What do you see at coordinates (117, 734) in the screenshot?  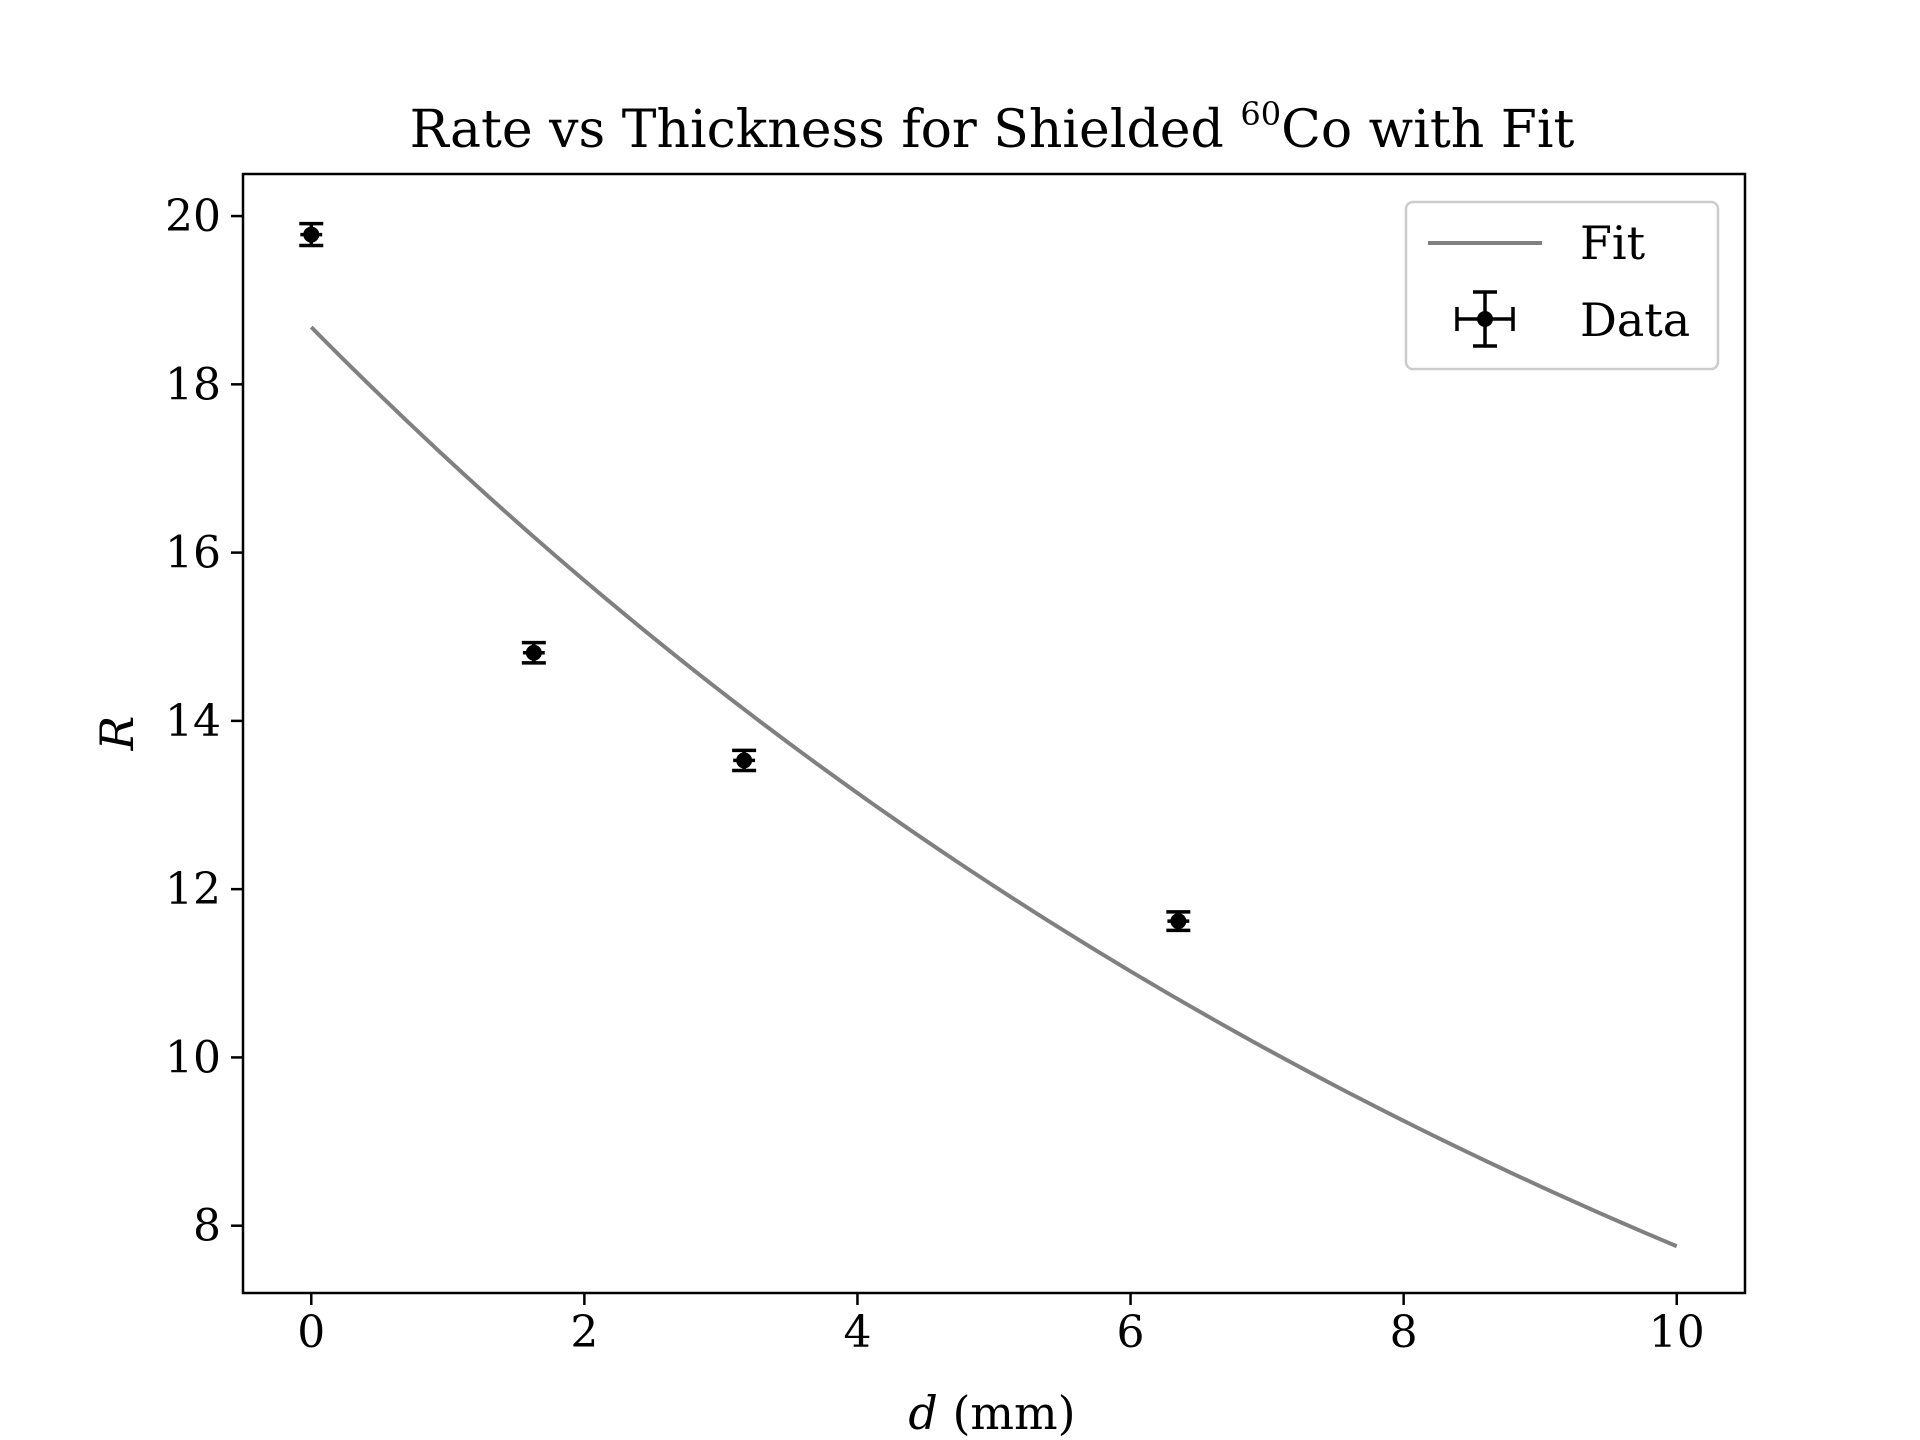 I see `y-axis-label: R` at bounding box center [117, 734].